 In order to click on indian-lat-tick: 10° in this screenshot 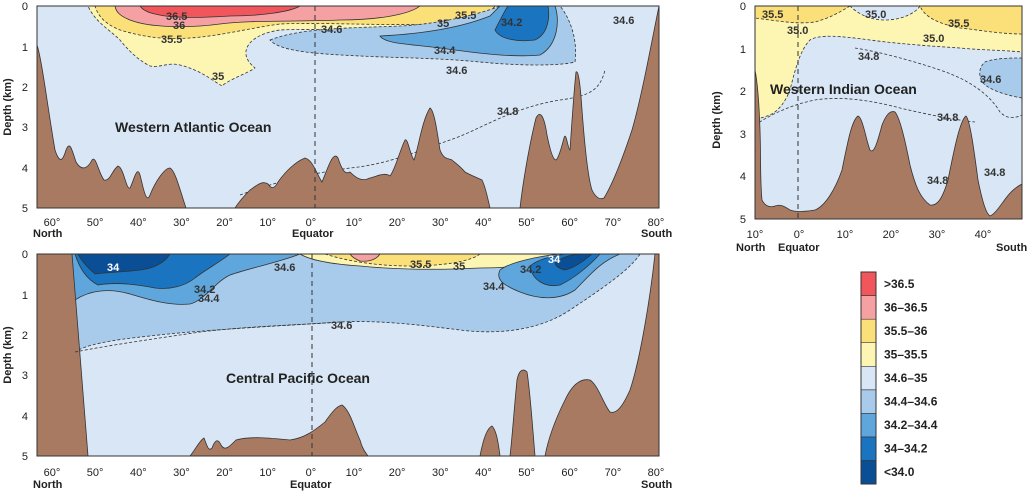, I will do `click(755, 235)`.